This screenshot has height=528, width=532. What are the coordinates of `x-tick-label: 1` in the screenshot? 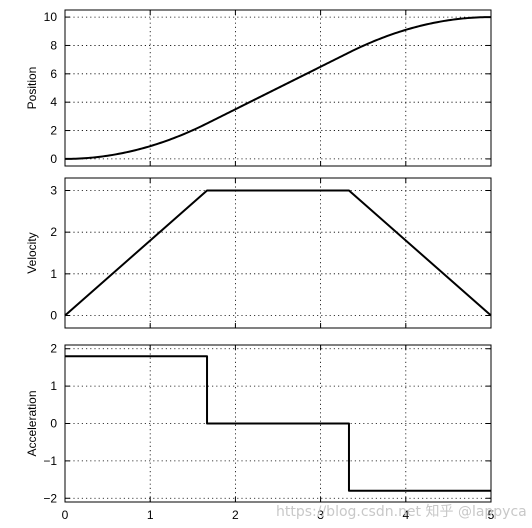 It's located at (150, 515).